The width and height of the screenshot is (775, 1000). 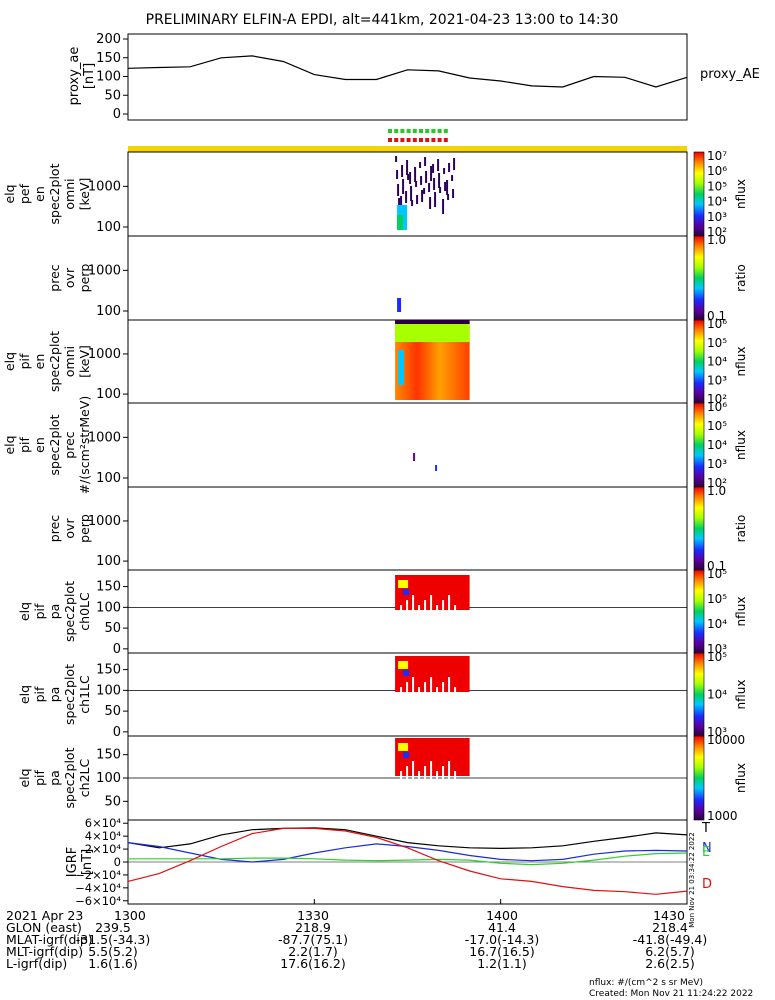 What do you see at coordinates (117, 649) in the screenshot?
I see `panel-ytick-label: 0` at bounding box center [117, 649].